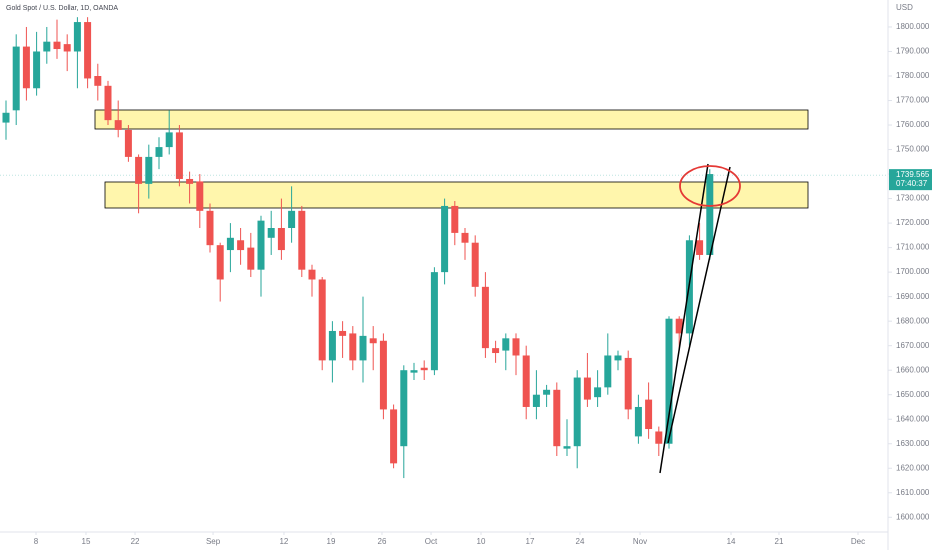 Image resolution: width=932 pixels, height=550 pixels. What do you see at coordinates (913, 100) in the screenshot?
I see `y-tick-label: 1770.000` at bounding box center [913, 100].